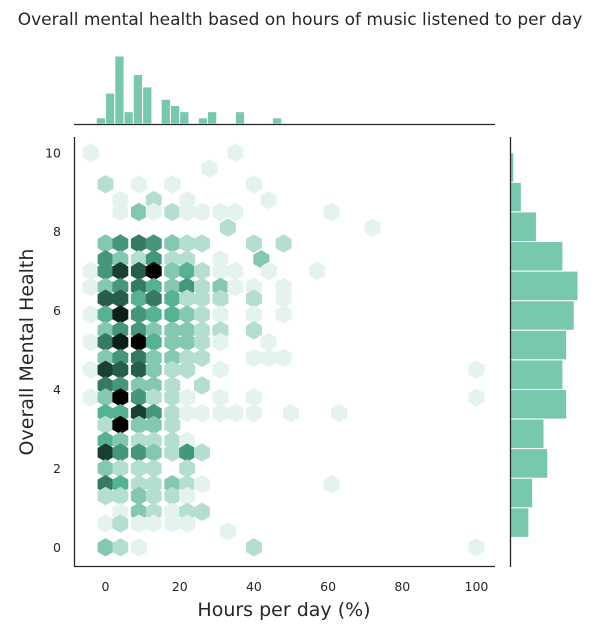 This screenshot has width=601, height=630. Describe the element at coordinates (295, 586) in the screenshot. I see `x-tick-labels: 0 20 40 60 80 100` at that location.